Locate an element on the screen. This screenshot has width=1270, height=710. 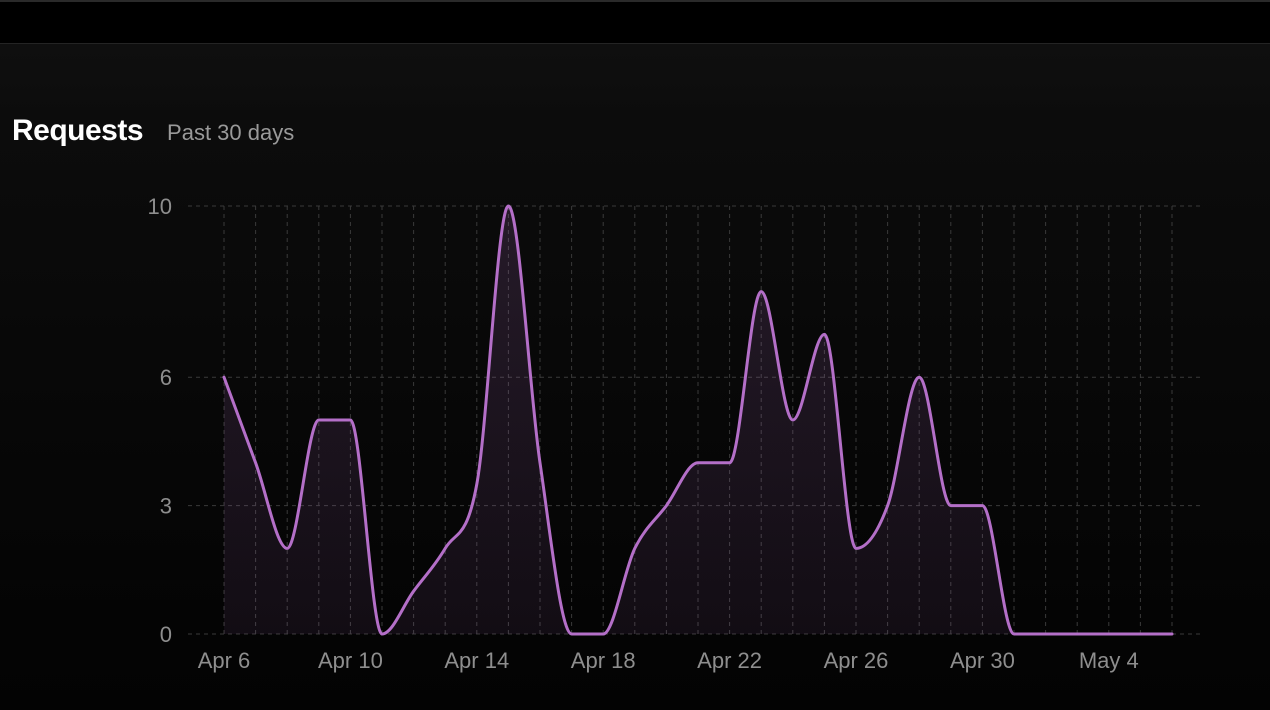
y-tick-label: 3 is located at coordinates (166, 506).